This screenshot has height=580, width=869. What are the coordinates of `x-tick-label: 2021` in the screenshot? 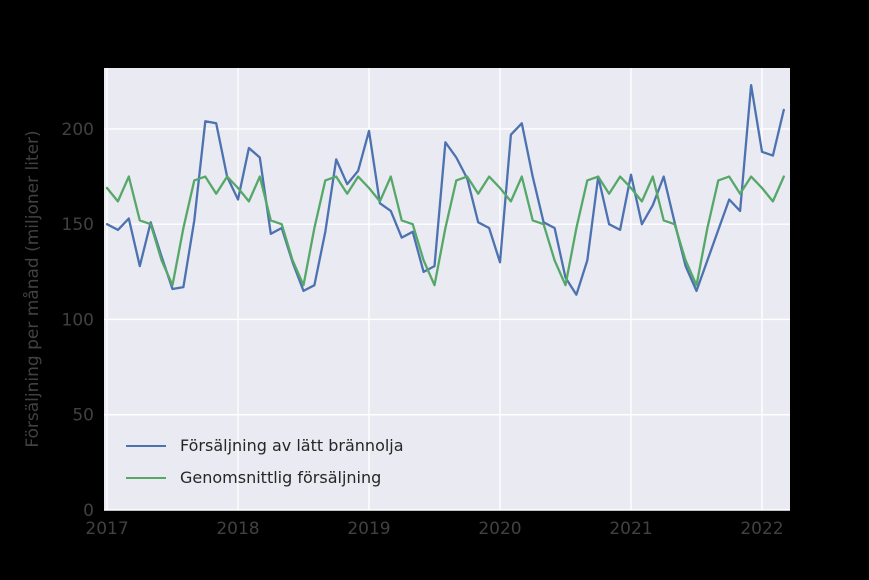 It's located at (630, 529).